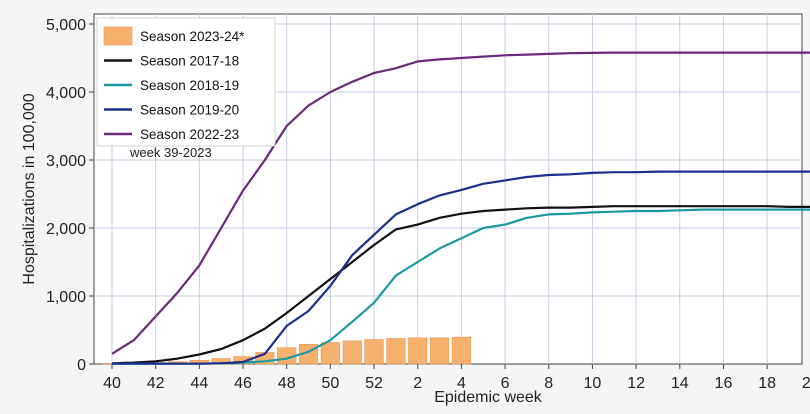 This screenshot has height=414, width=810. What do you see at coordinates (189, 110) in the screenshot?
I see `legend-label: Season 2019-20` at bounding box center [189, 110].